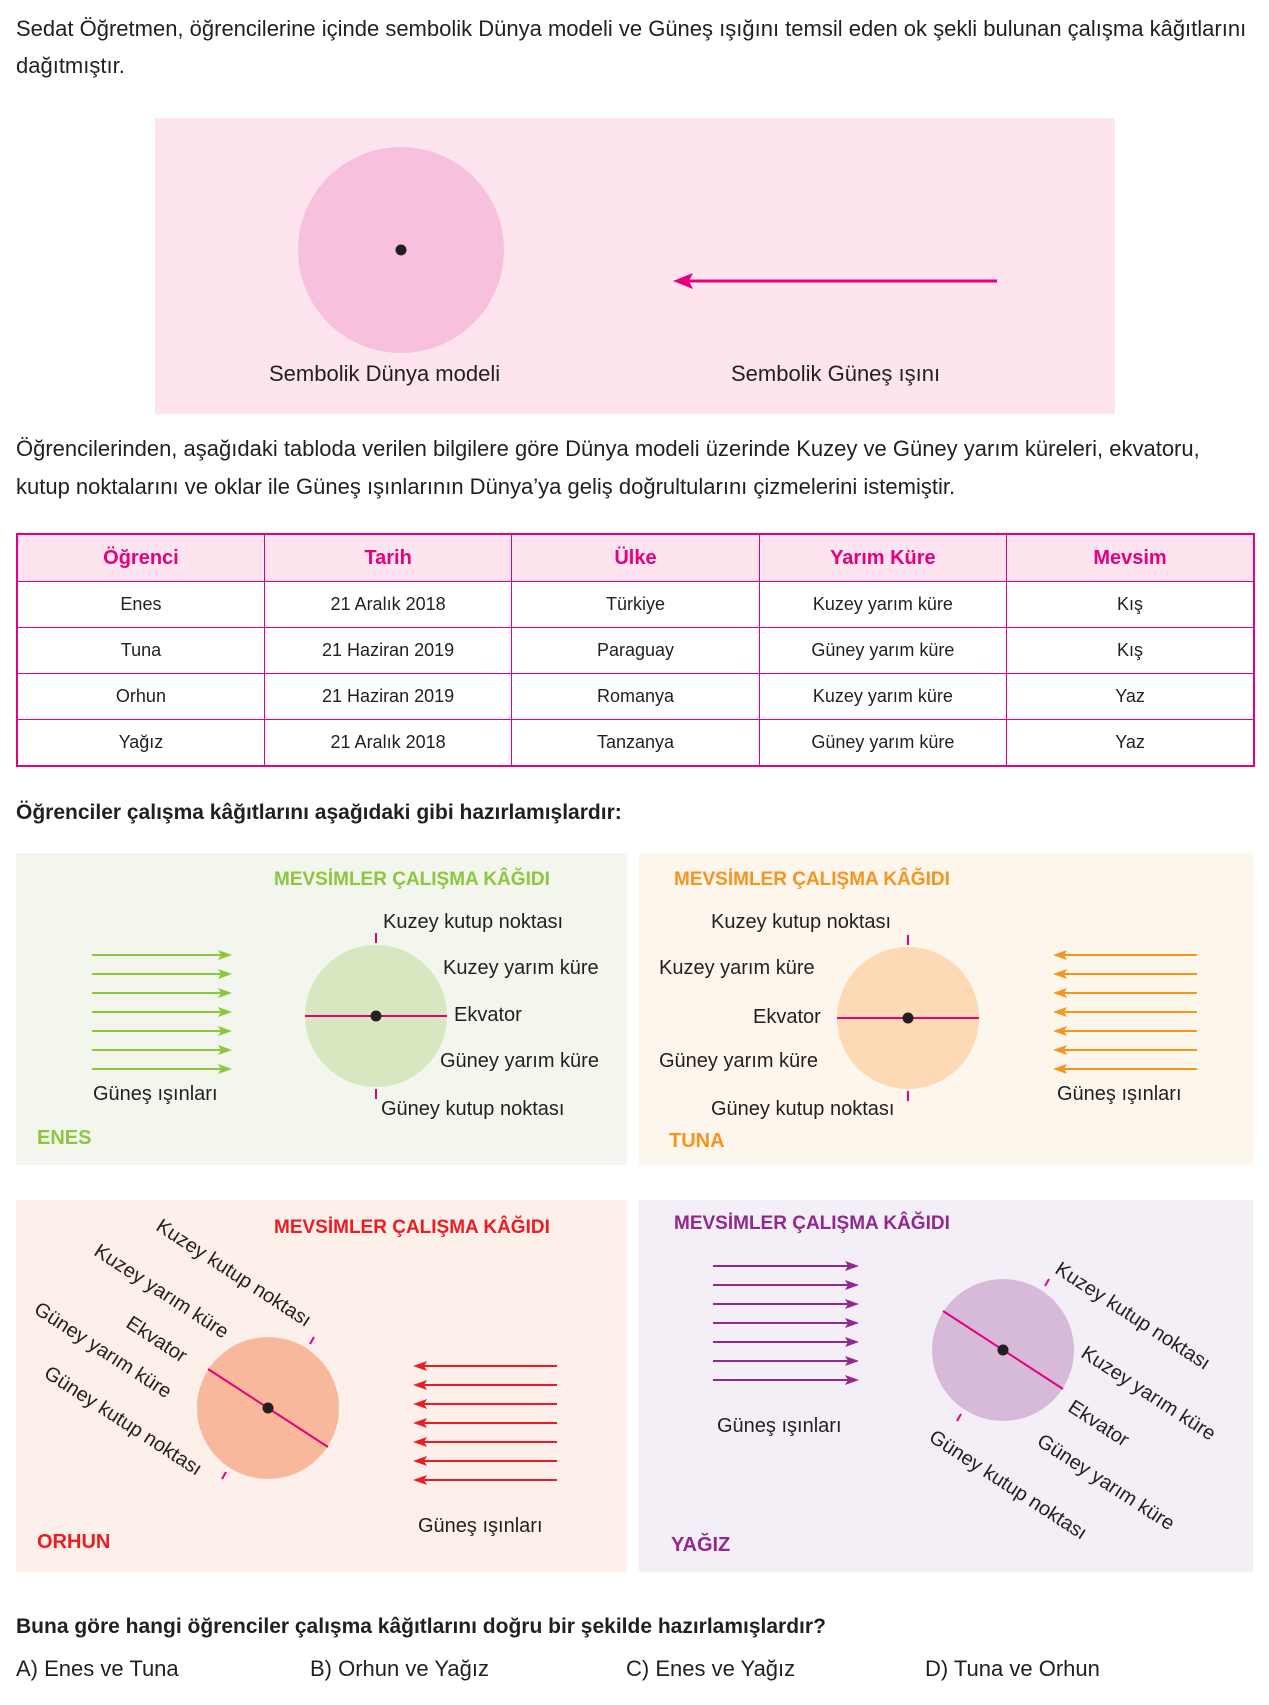 The height and width of the screenshot is (1705, 1269). Describe the element at coordinates (401, 250) in the screenshot. I see `earth-center-dot` at that location.